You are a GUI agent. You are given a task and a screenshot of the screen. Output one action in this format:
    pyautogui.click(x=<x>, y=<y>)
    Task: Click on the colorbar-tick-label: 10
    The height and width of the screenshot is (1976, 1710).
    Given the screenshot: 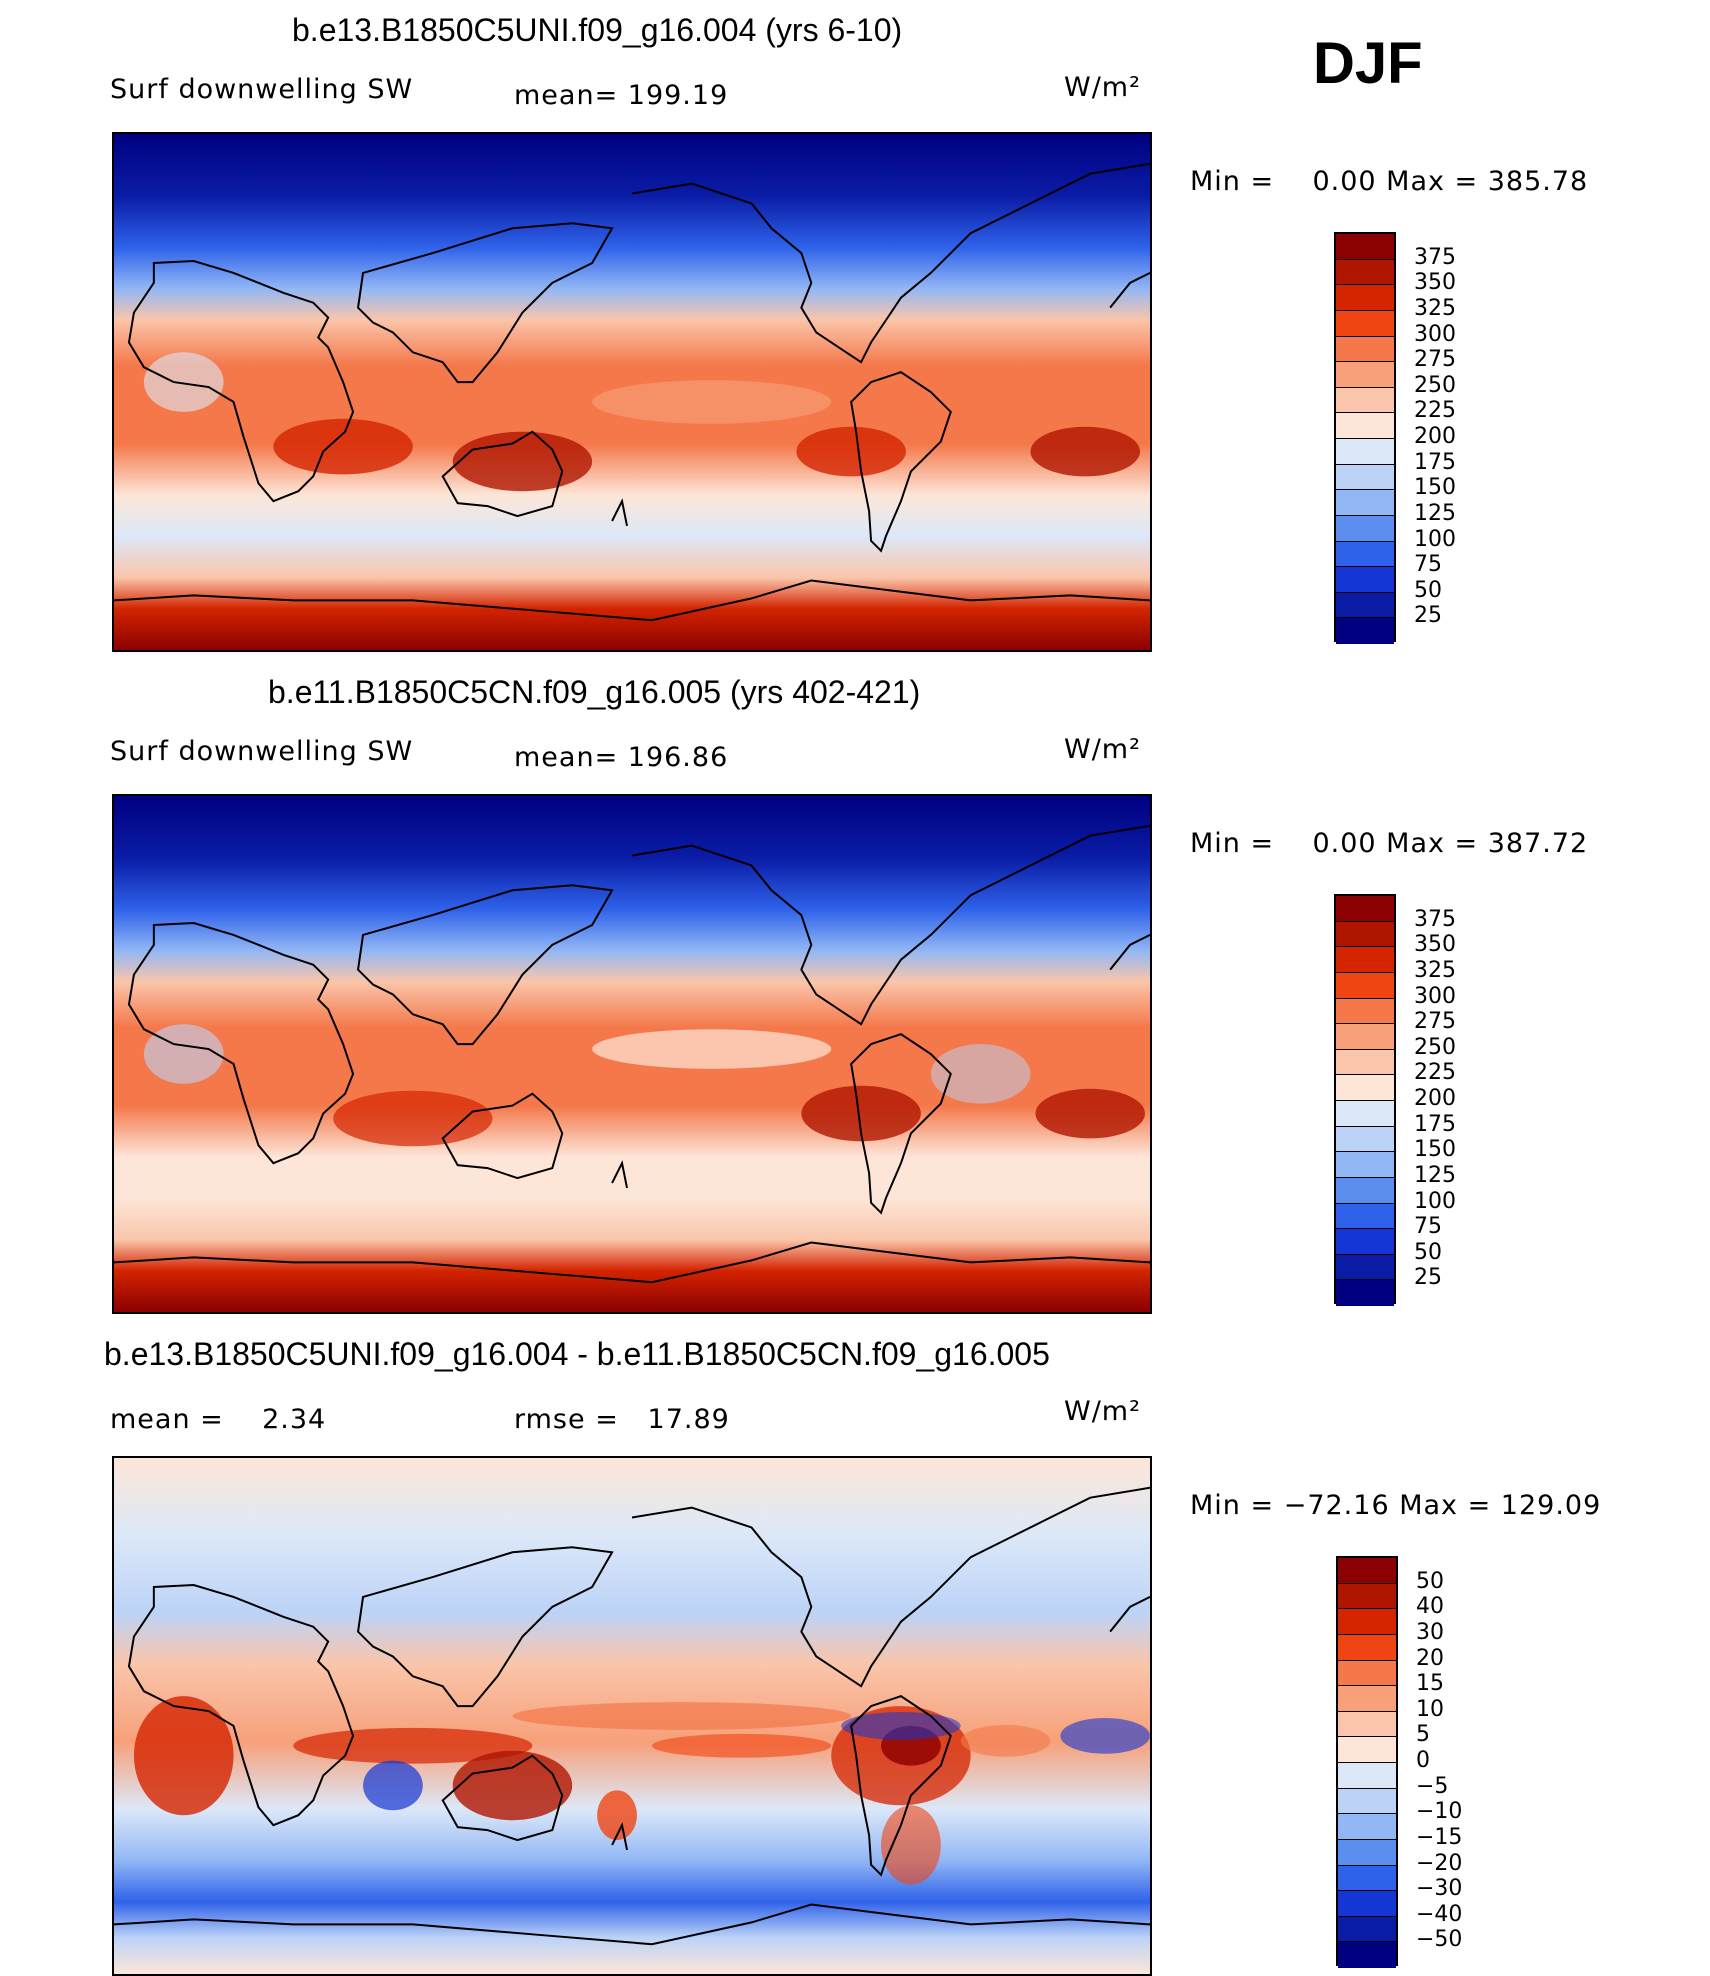 What is the action you would take?
    pyautogui.click(x=1430, y=1709)
    